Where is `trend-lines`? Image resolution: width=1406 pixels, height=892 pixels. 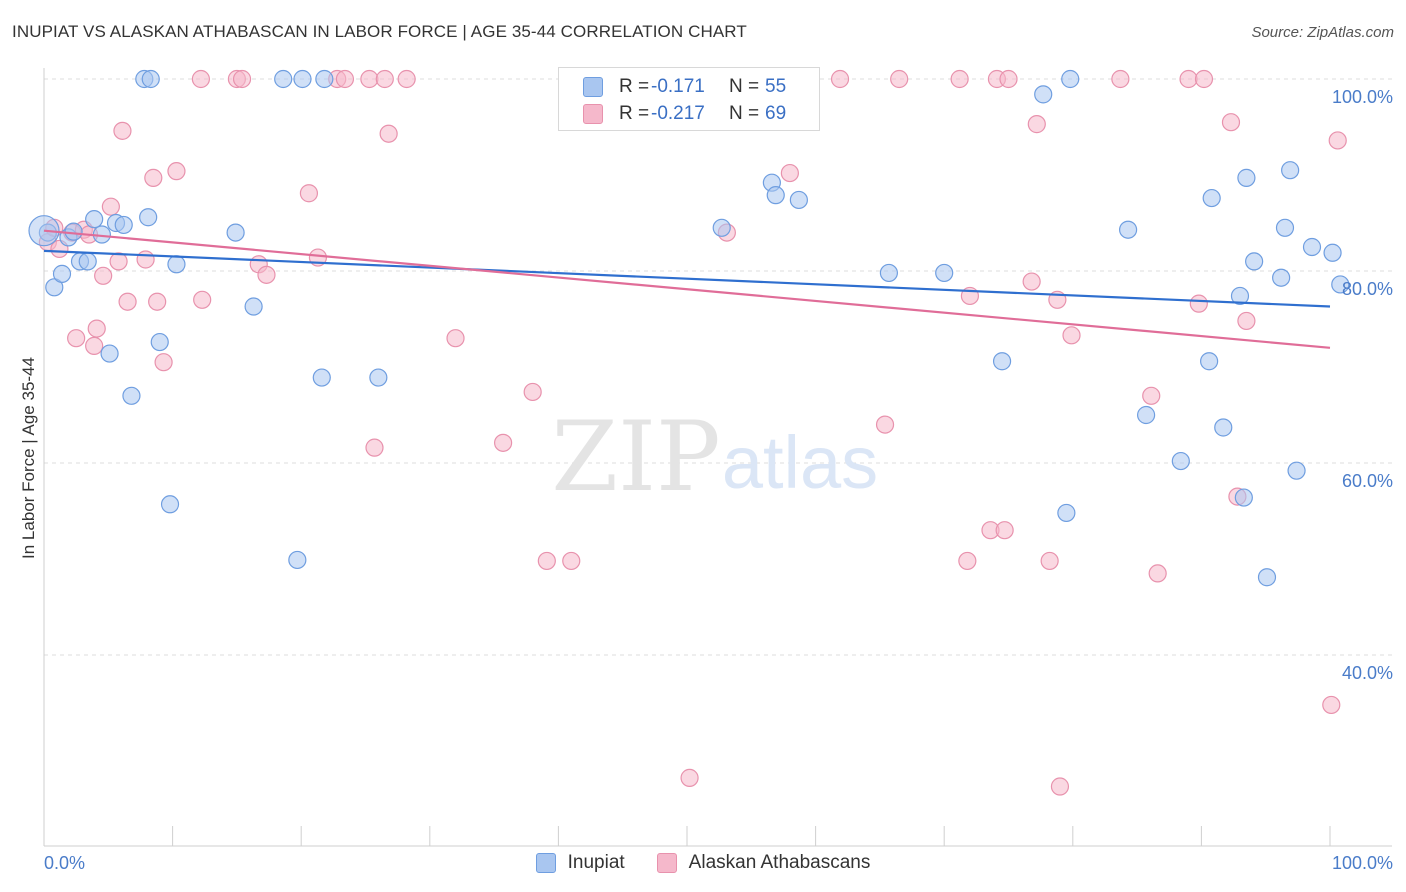
trend-lines is located at coordinates (687, 289).